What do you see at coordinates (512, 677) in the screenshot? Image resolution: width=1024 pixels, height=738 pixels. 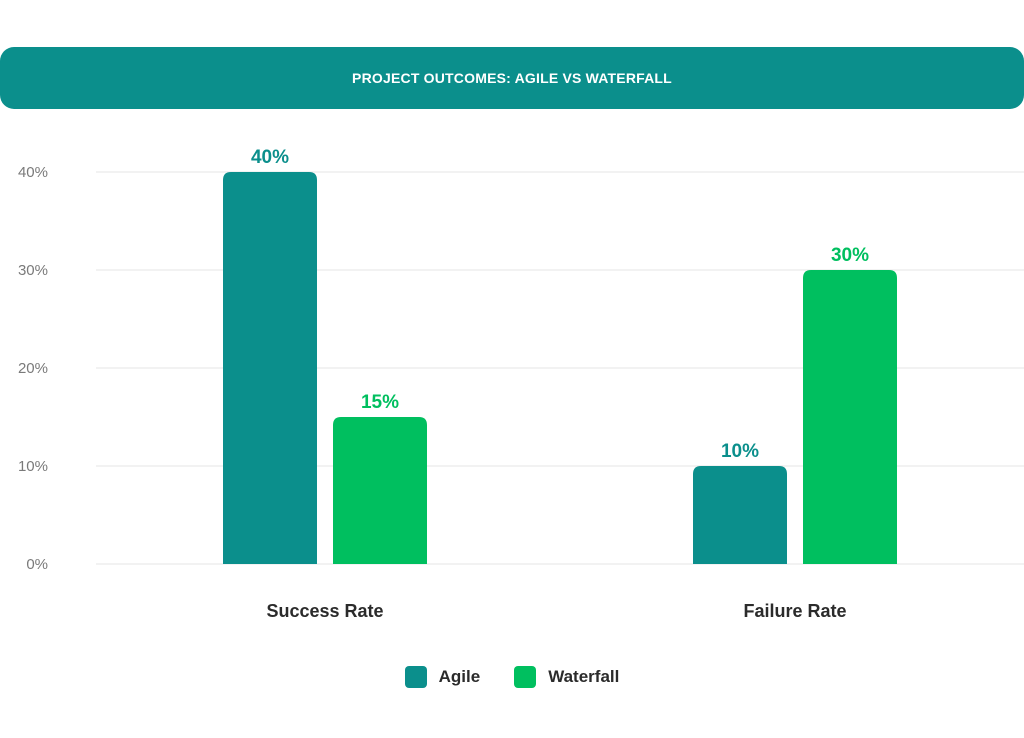 I see `legend: Agile Waterfall` at bounding box center [512, 677].